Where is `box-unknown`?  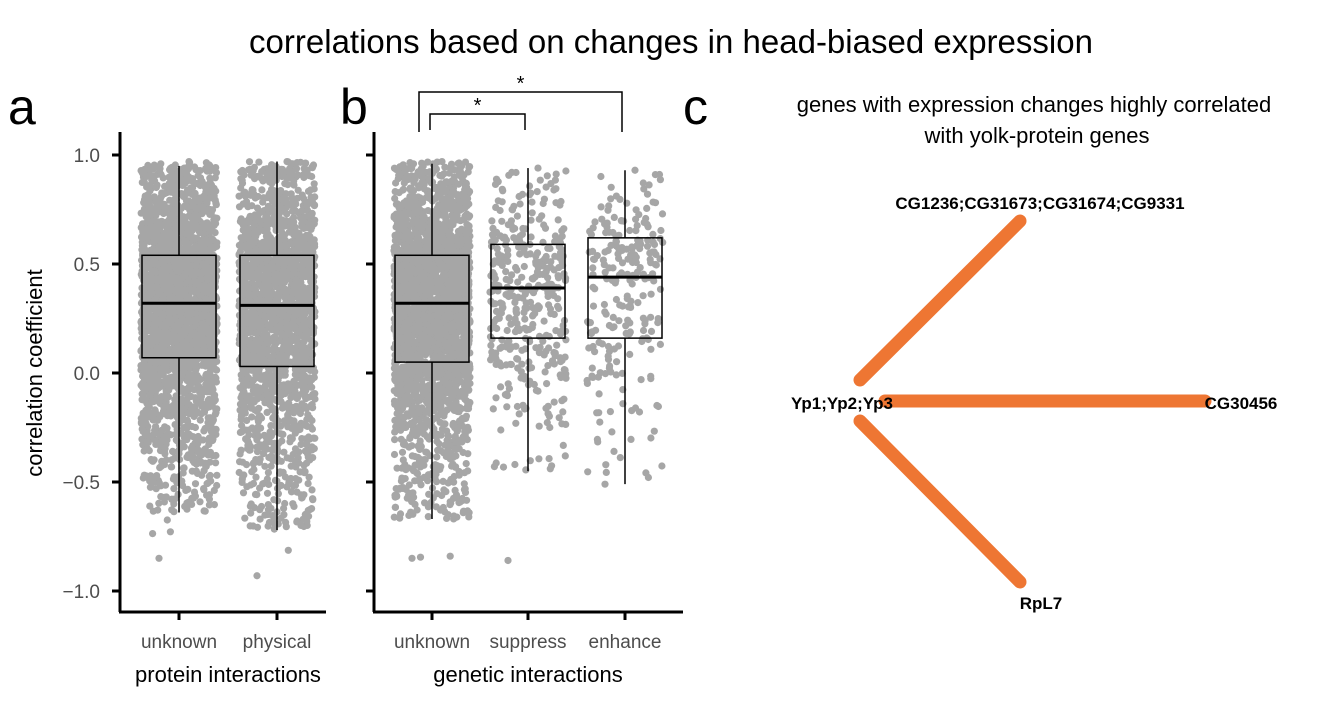
box-unknown is located at coordinates (179, 359).